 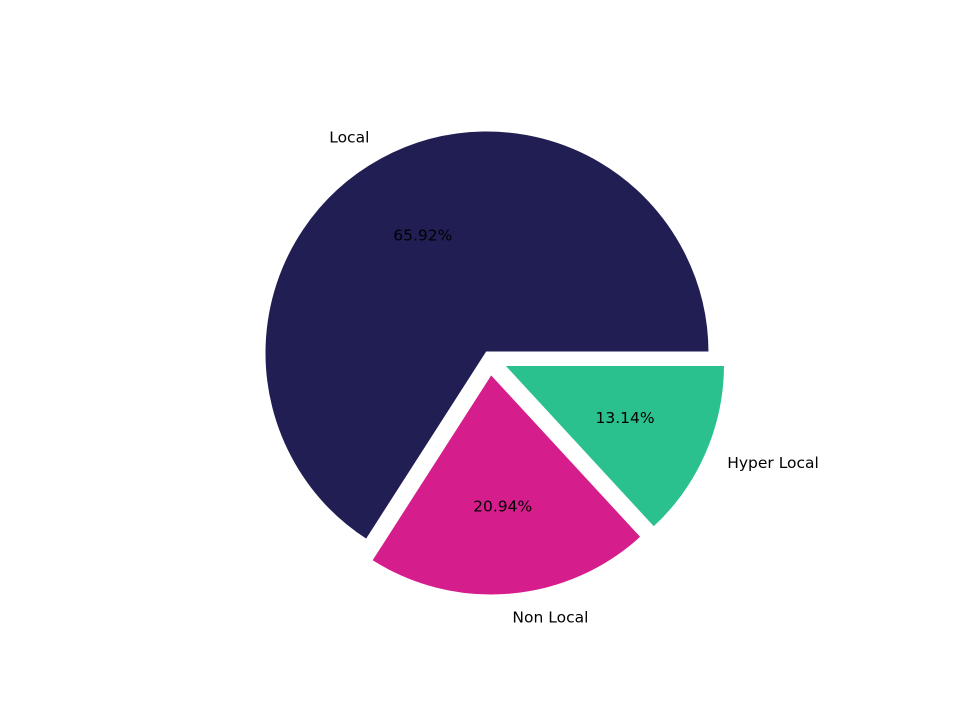 I want to click on pie-slice-non-local, so click(x=506, y=484).